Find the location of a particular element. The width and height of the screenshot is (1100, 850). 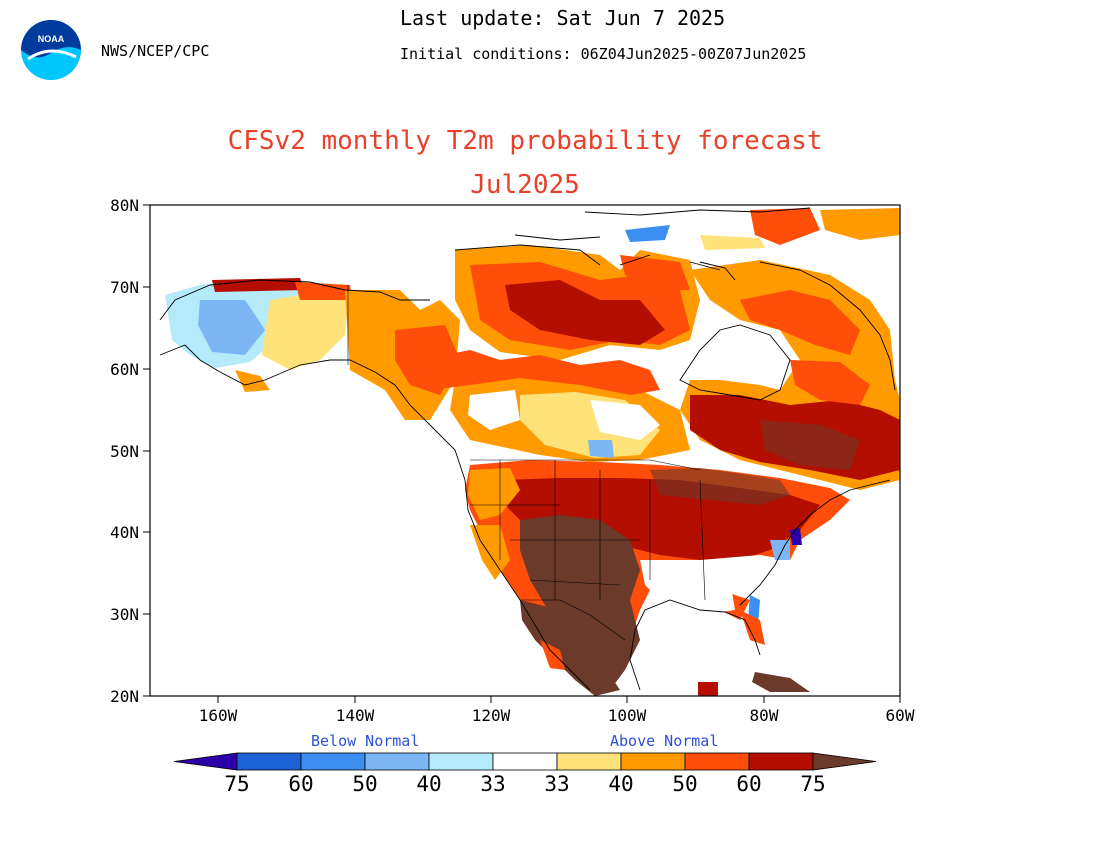

map-subtitle: Jul2025 is located at coordinates (525, 185).